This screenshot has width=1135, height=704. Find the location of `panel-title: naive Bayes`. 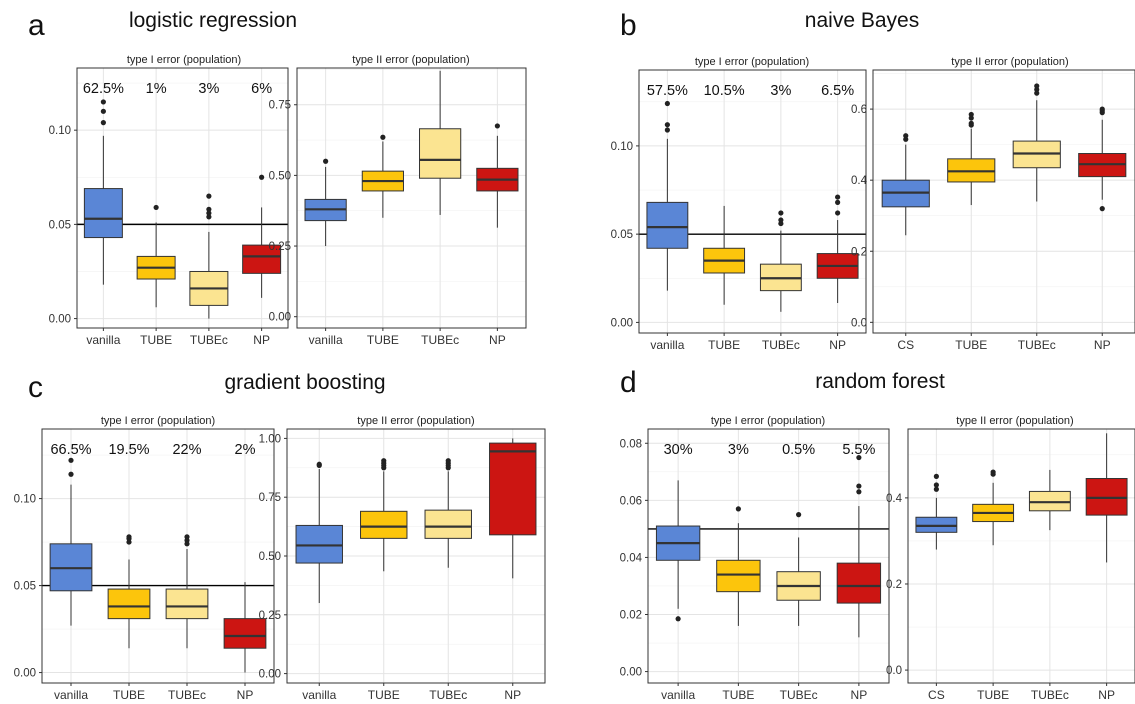

panel-title: naive Bayes is located at coordinates (862, 20).